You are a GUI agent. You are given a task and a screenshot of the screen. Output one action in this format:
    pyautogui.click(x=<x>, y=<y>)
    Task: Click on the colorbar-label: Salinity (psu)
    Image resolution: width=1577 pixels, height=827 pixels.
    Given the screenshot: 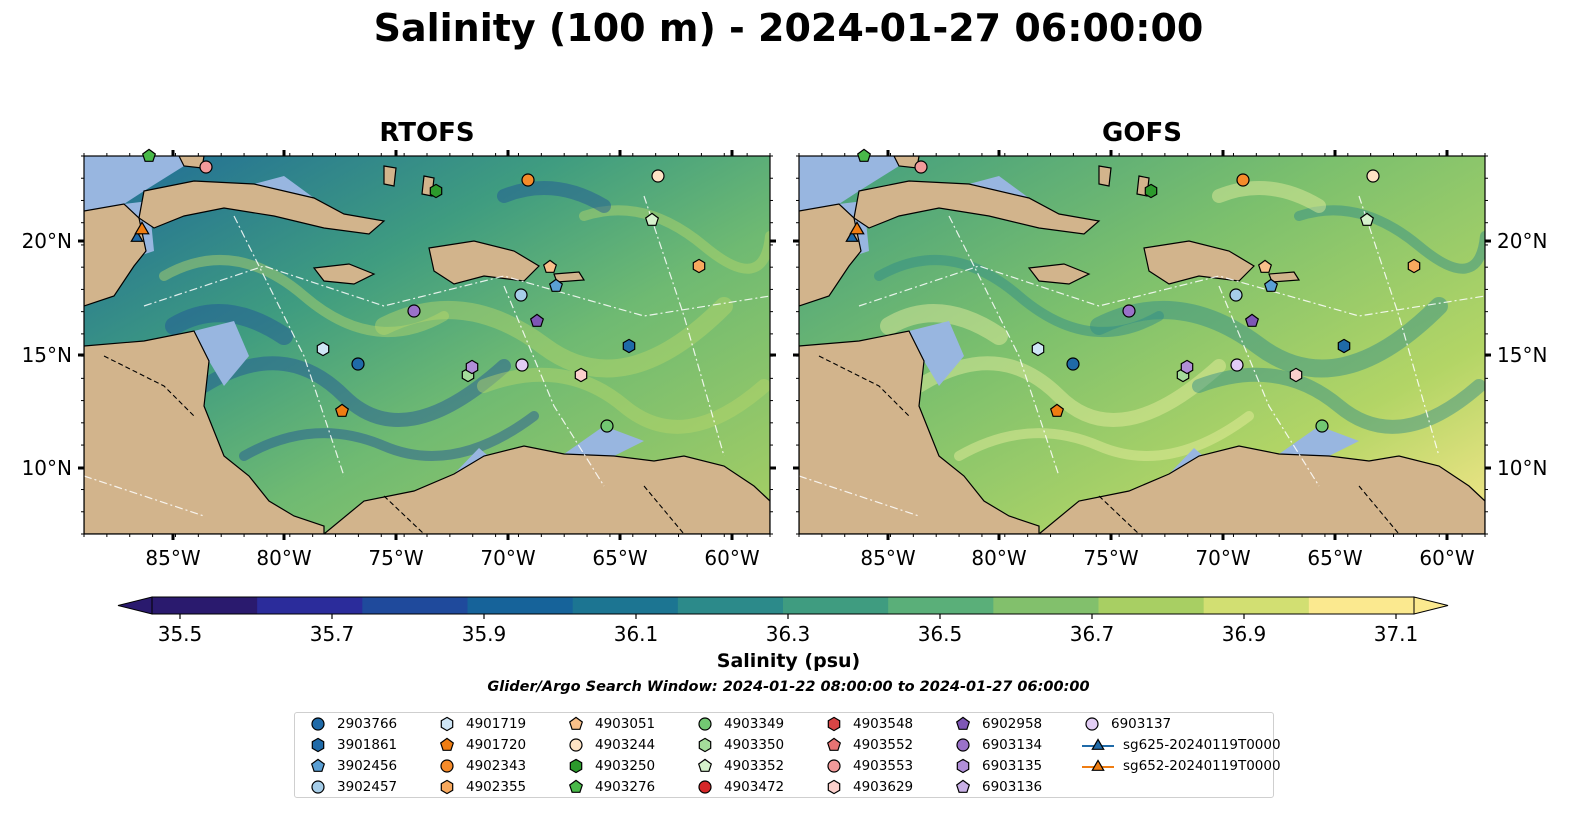 What is the action you would take?
    pyautogui.click(x=788, y=661)
    